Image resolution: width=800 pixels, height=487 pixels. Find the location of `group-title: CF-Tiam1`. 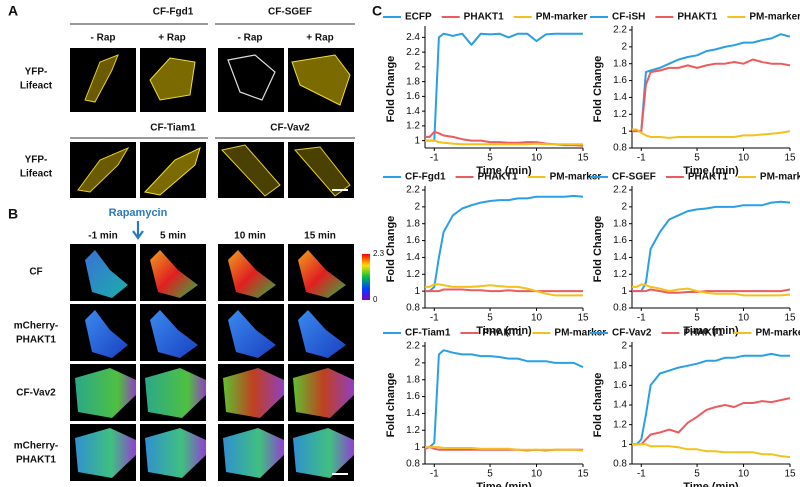

group-title: CF-Tiam1 is located at coordinates (173, 128).